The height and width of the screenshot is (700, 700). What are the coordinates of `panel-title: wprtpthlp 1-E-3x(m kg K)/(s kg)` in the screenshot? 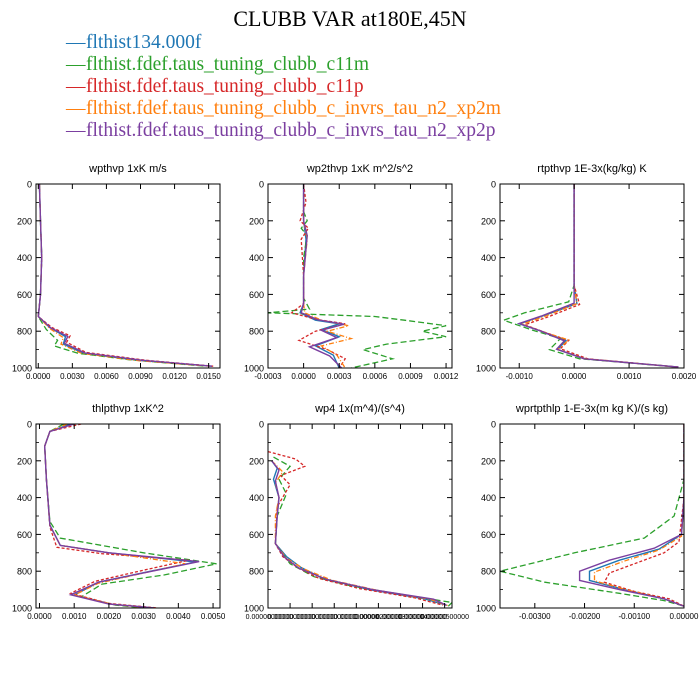 It's located at (591, 409).